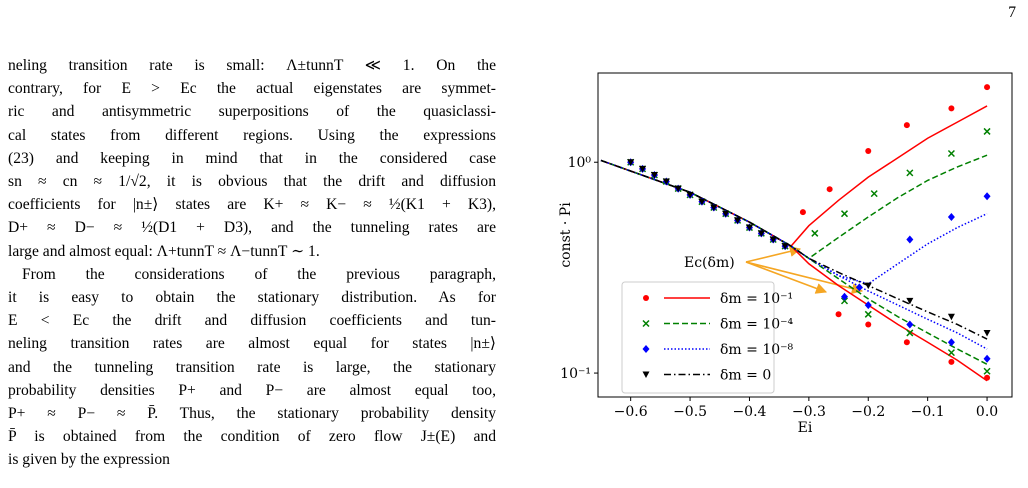 This screenshot has height=488, width=1028. What do you see at coordinates (809, 412) in the screenshot?
I see `x-tick-label: −0.3` at bounding box center [809, 412].